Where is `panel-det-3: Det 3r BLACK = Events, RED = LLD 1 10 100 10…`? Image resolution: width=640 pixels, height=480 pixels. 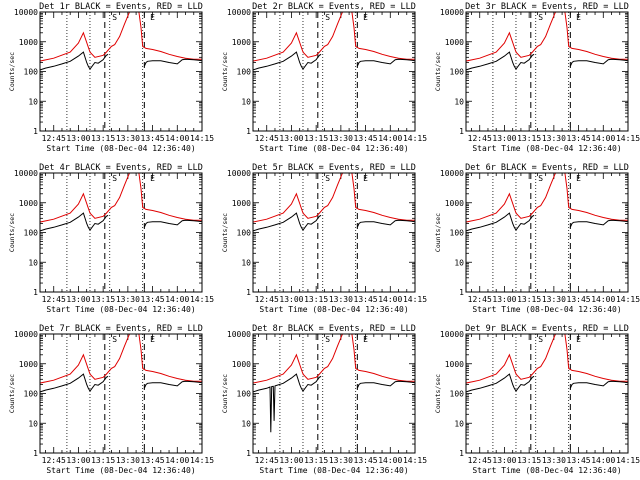 panel-det-3: Det 3r BLACK = Events, RED = LLD 1 10 100 10… is located at coordinates (537, 77).